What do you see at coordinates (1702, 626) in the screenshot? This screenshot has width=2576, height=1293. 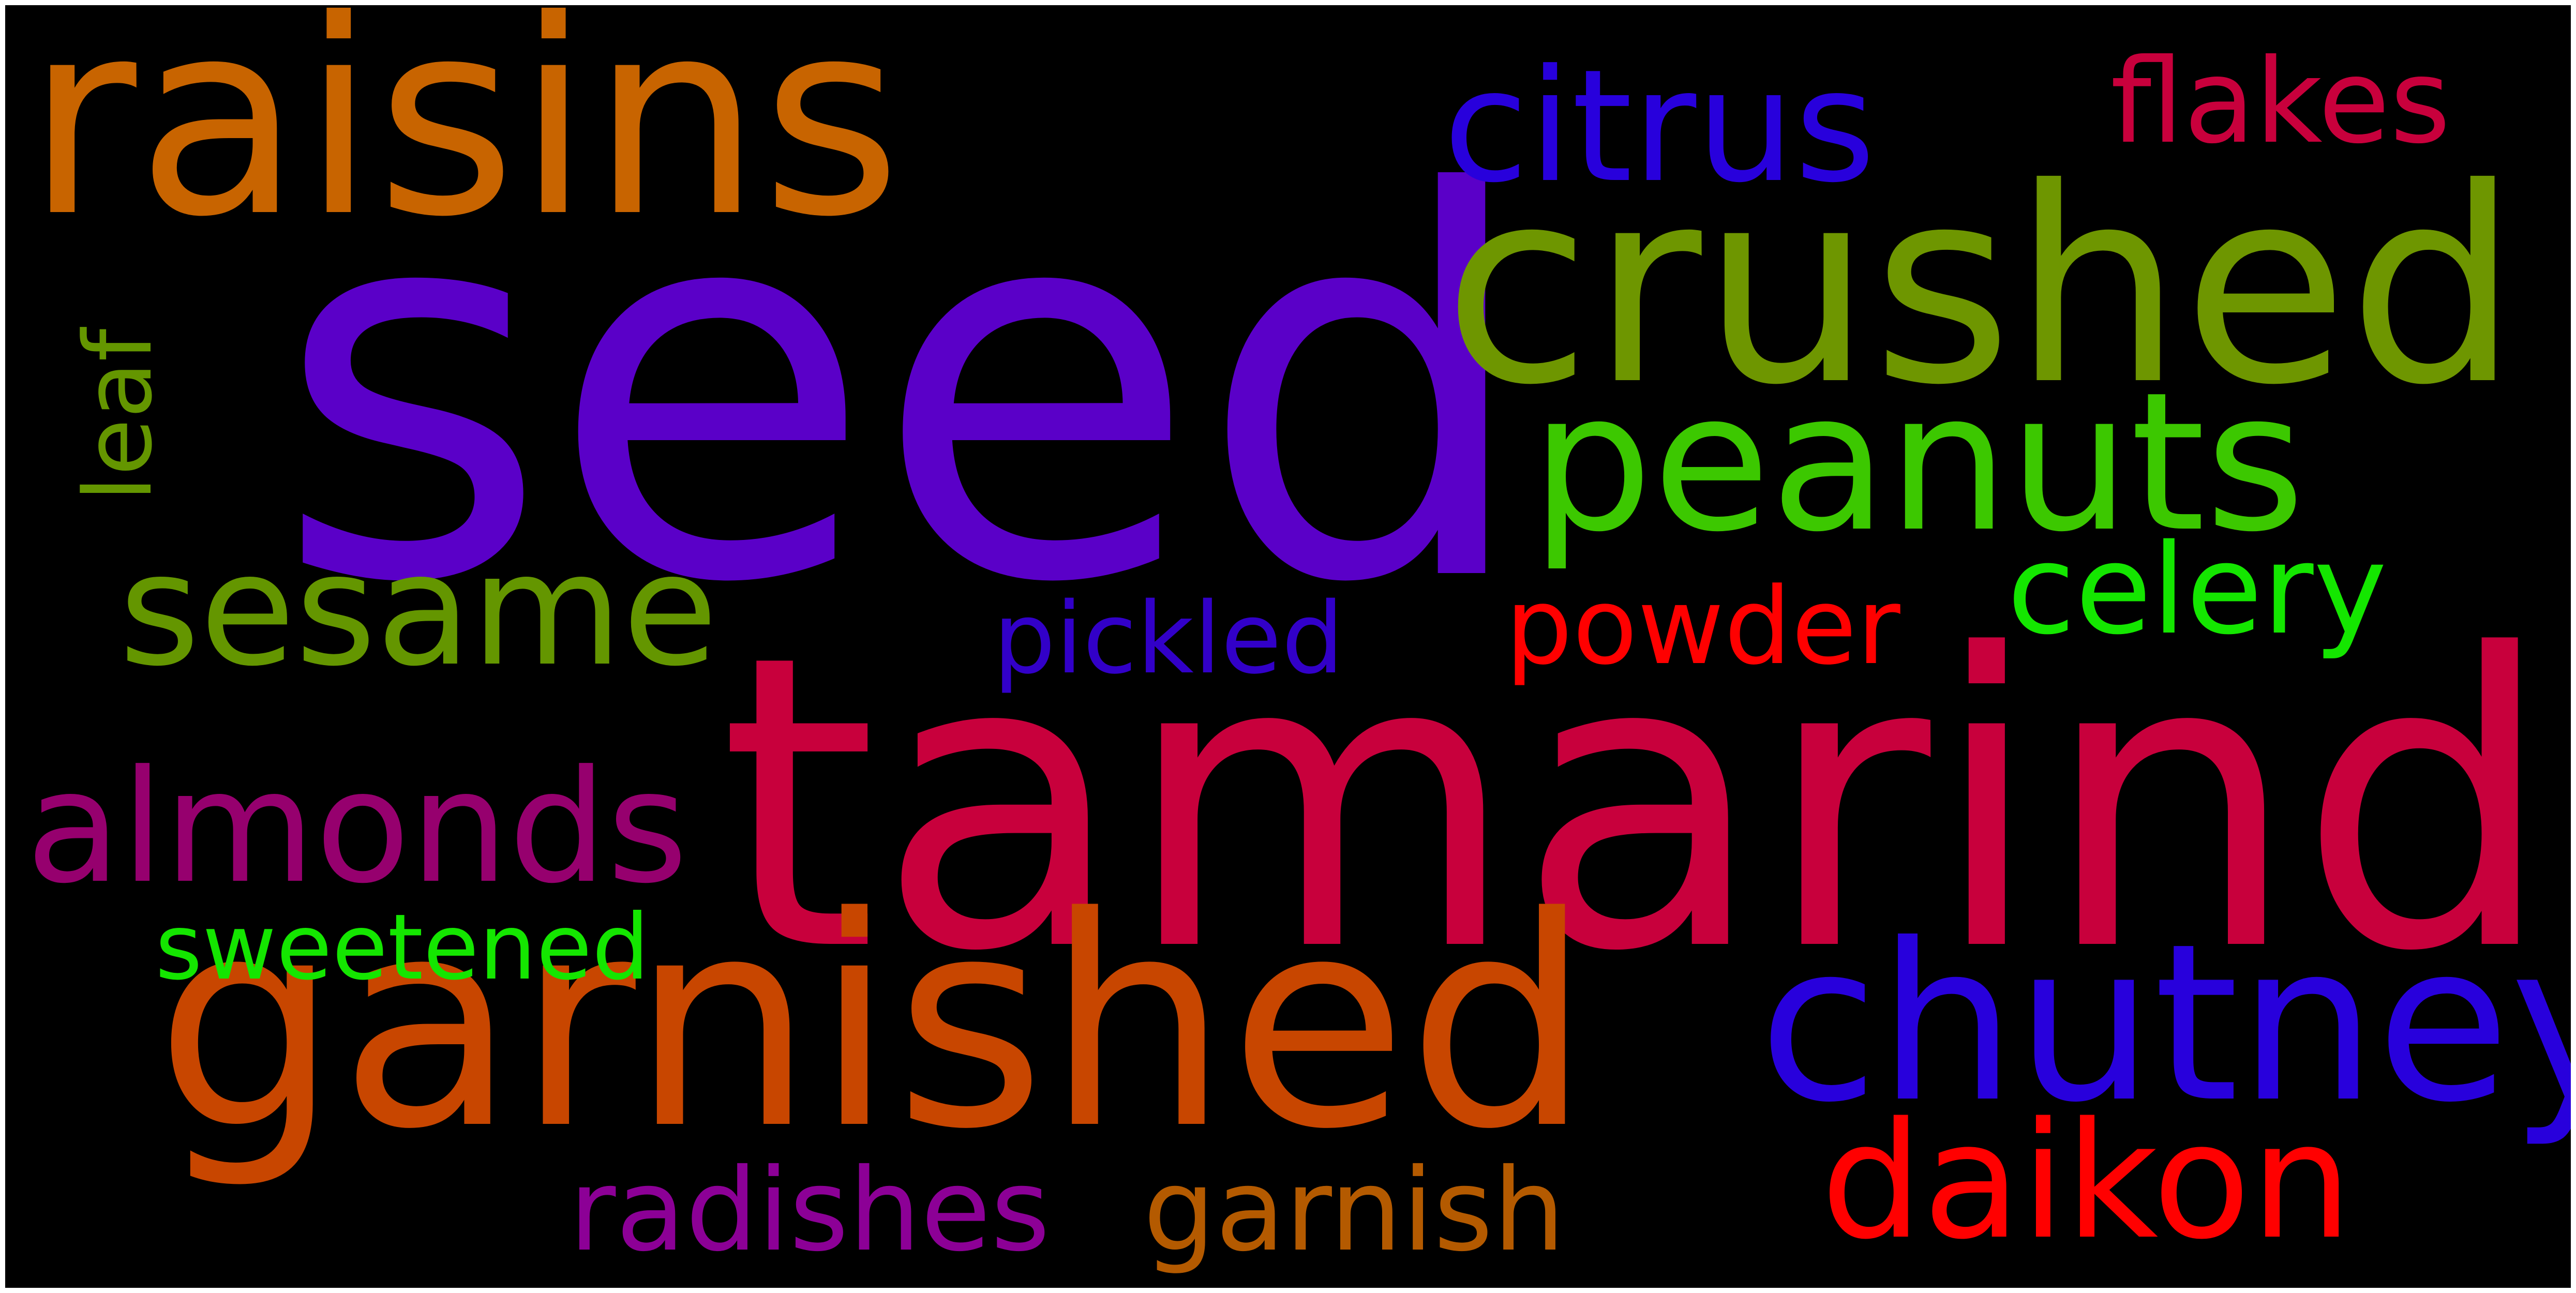 I see `word-powder: powder` at bounding box center [1702, 626].